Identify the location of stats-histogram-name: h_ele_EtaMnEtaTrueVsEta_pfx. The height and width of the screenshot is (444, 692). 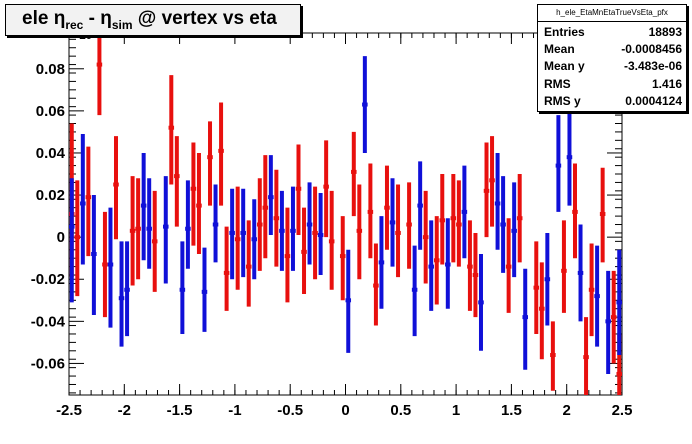
(612, 13).